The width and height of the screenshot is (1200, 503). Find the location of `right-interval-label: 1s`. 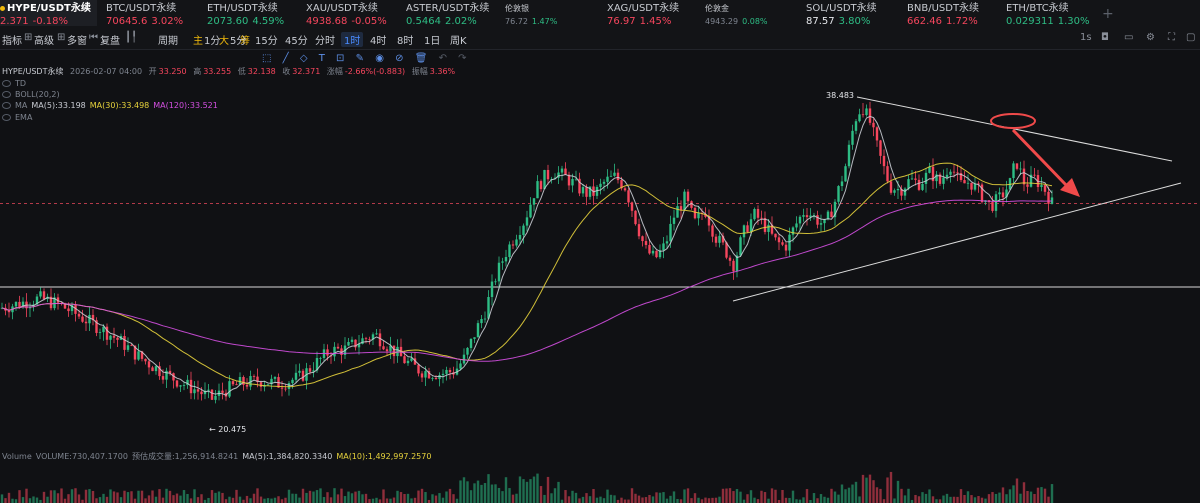

right-interval-label: 1s is located at coordinates (1086, 37).